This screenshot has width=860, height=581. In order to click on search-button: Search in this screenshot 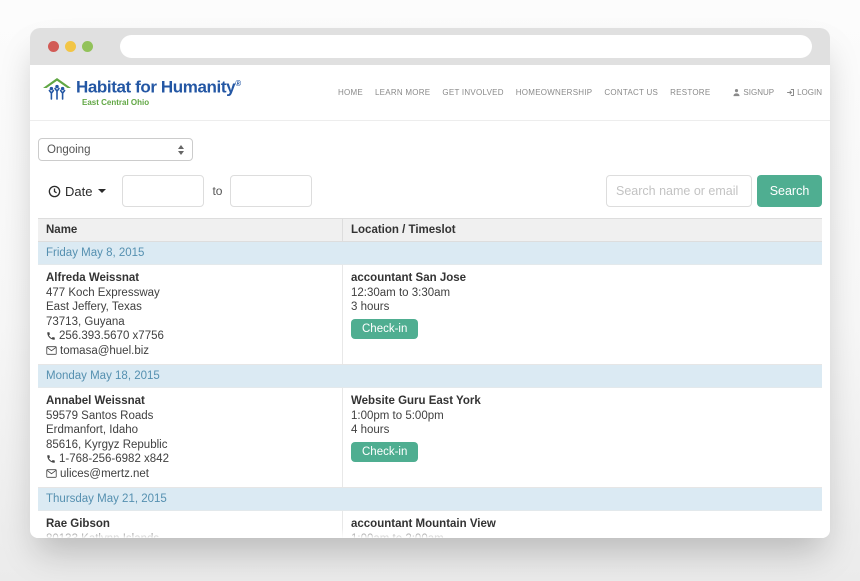, I will do `click(789, 191)`.